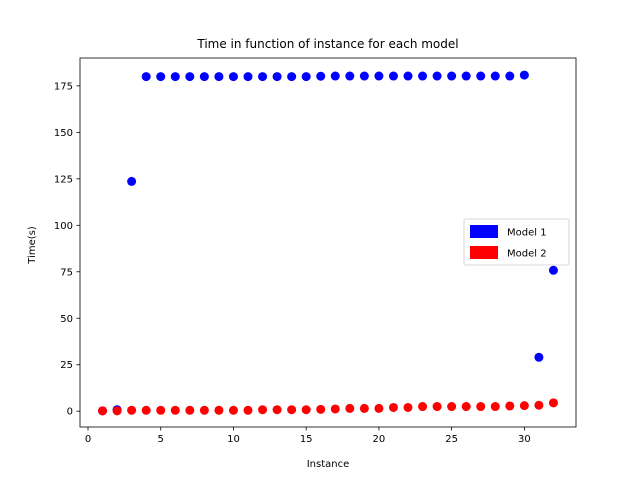  What do you see at coordinates (66, 365) in the screenshot?
I see `y-tick-label: 25` at bounding box center [66, 365].